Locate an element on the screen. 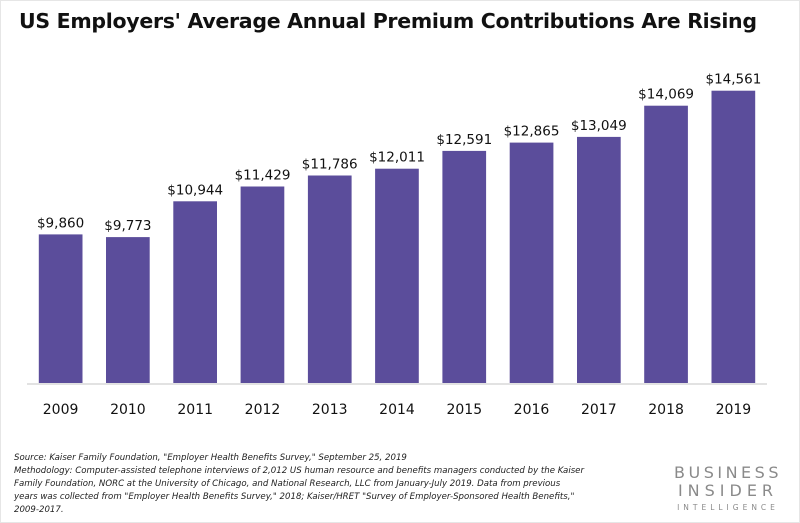 The height and width of the screenshot is (523, 800). value-label-2009: $9,860 is located at coordinates (60, 223).